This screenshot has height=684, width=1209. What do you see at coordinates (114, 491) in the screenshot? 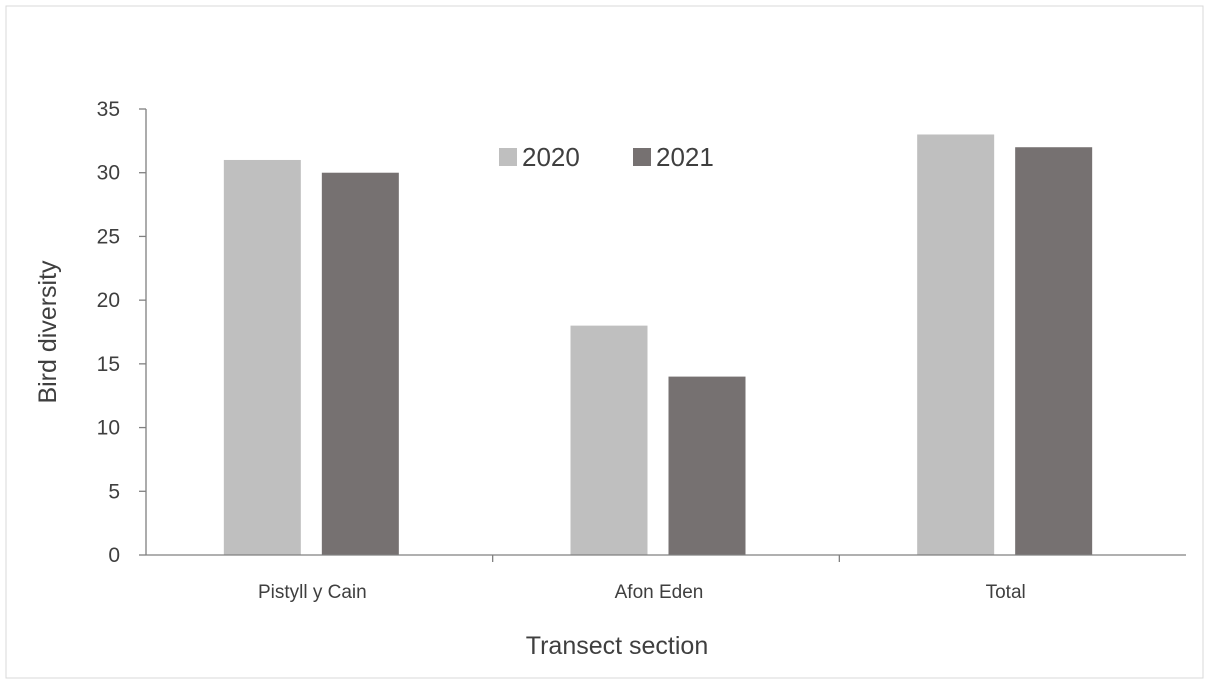
I see `y-tick-label: 5` at bounding box center [114, 491].